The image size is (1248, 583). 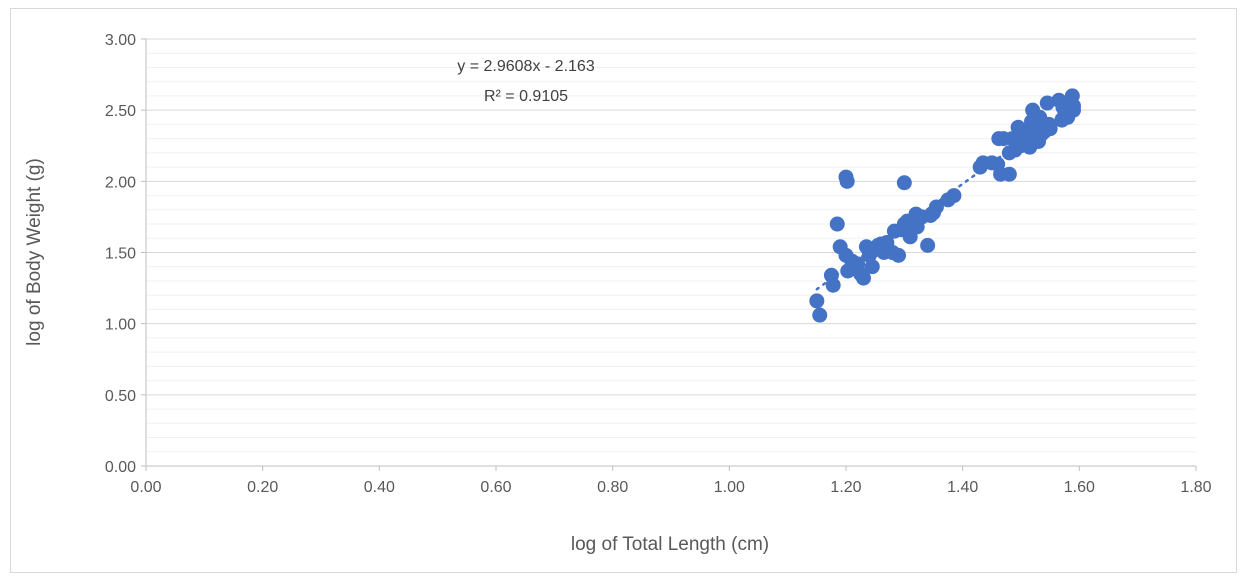 I want to click on trendline-r-squared: R² = 0.9105, so click(x=526, y=96).